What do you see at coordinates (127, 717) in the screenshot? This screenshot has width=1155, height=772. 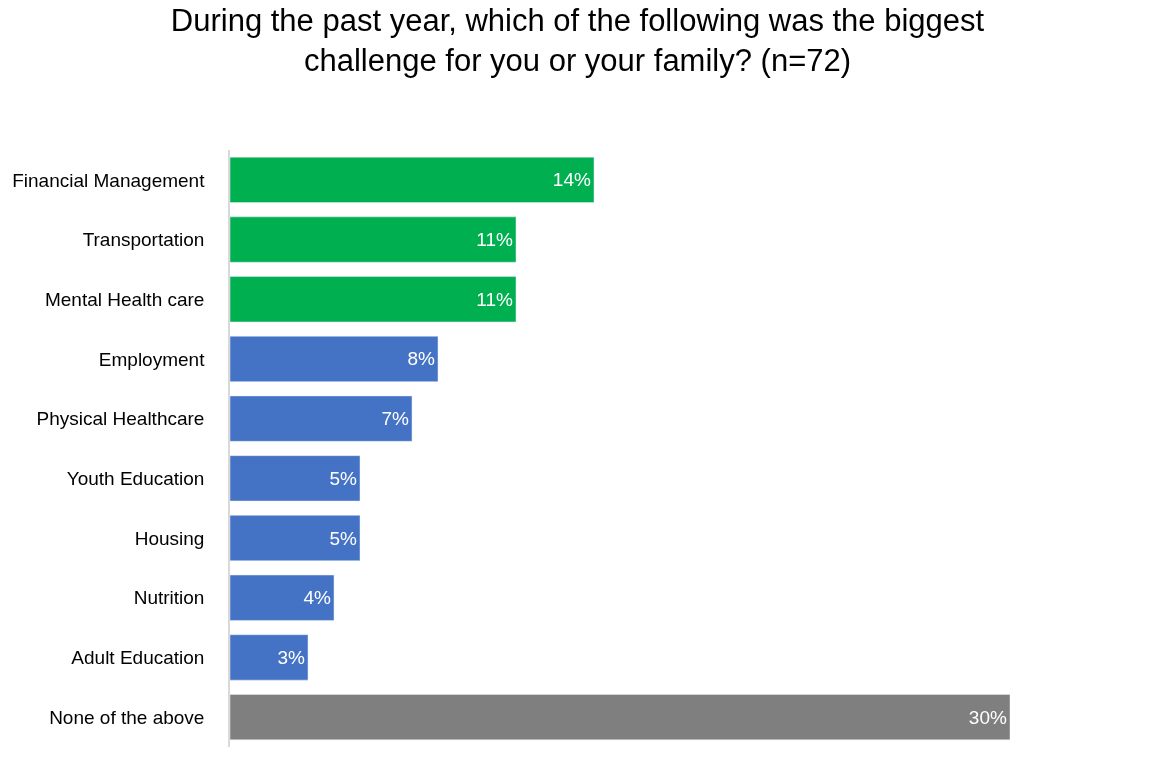 I see `y-tick-label: None of the above` at bounding box center [127, 717].